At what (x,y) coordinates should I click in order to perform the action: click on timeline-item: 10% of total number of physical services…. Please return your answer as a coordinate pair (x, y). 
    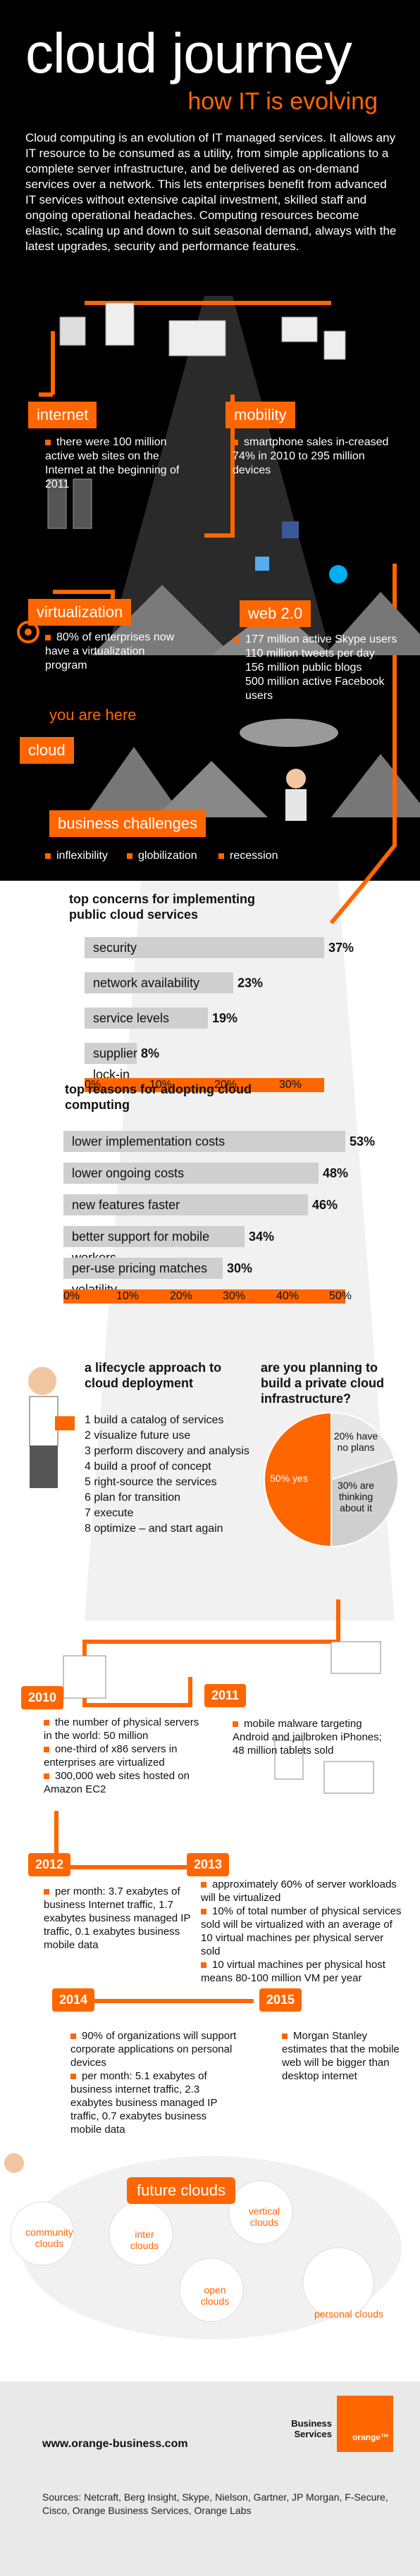
    Looking at the image, I should click on (303, 1931).